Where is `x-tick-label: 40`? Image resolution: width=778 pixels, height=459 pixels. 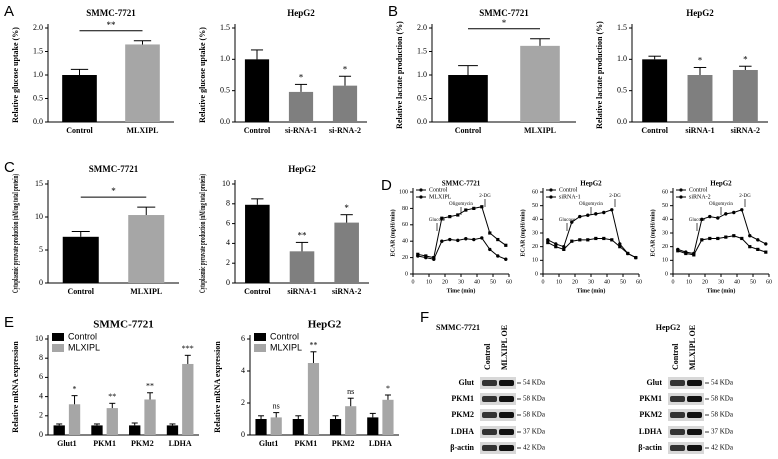 x-tick-label: 40 is located at coordinates (737, 282).